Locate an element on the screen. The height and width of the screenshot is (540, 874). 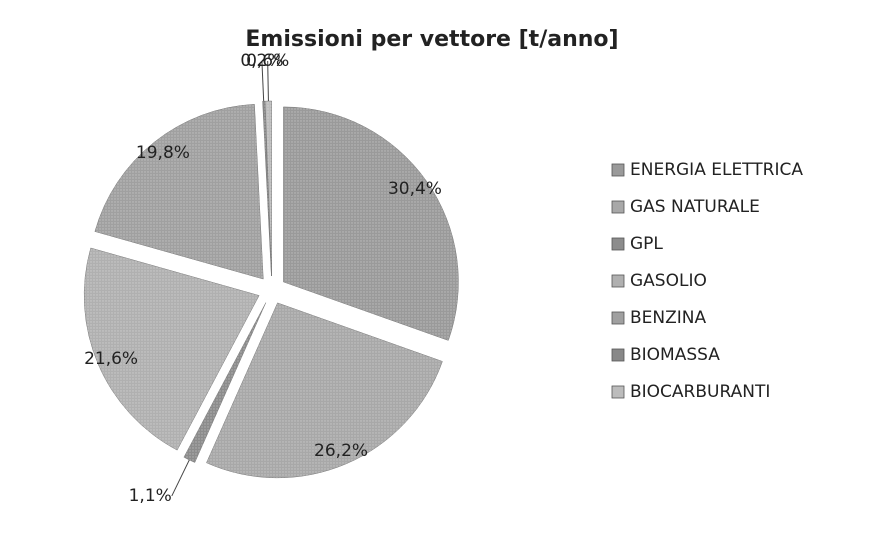
legend-label: BIOCARBURANTI is located at coordinates (700, 392).